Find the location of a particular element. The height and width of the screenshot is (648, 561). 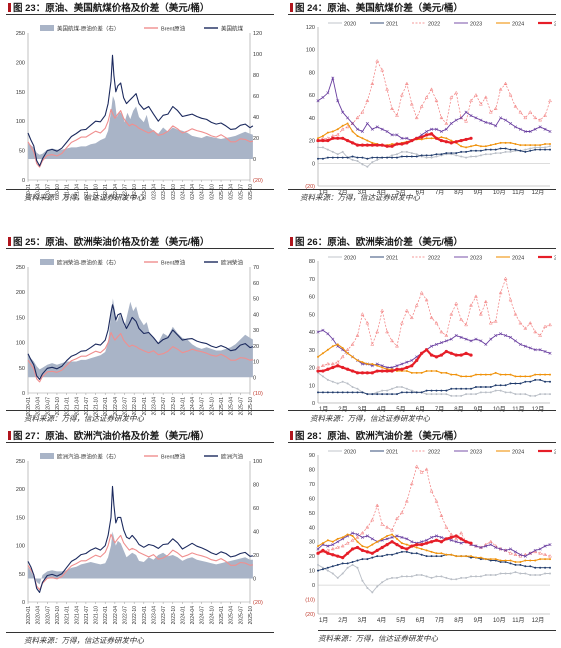

legend-label: 2025 is located at coordinates (555, 259).